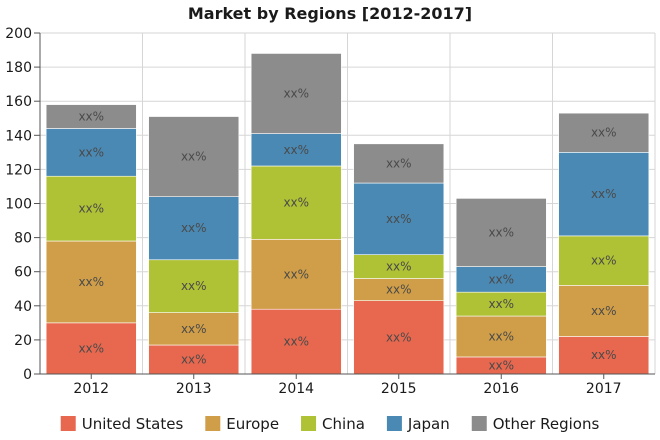  Describe the element at coordinates (23, 239) in the screenshot. I see `y-tick-label: 80` at that location.